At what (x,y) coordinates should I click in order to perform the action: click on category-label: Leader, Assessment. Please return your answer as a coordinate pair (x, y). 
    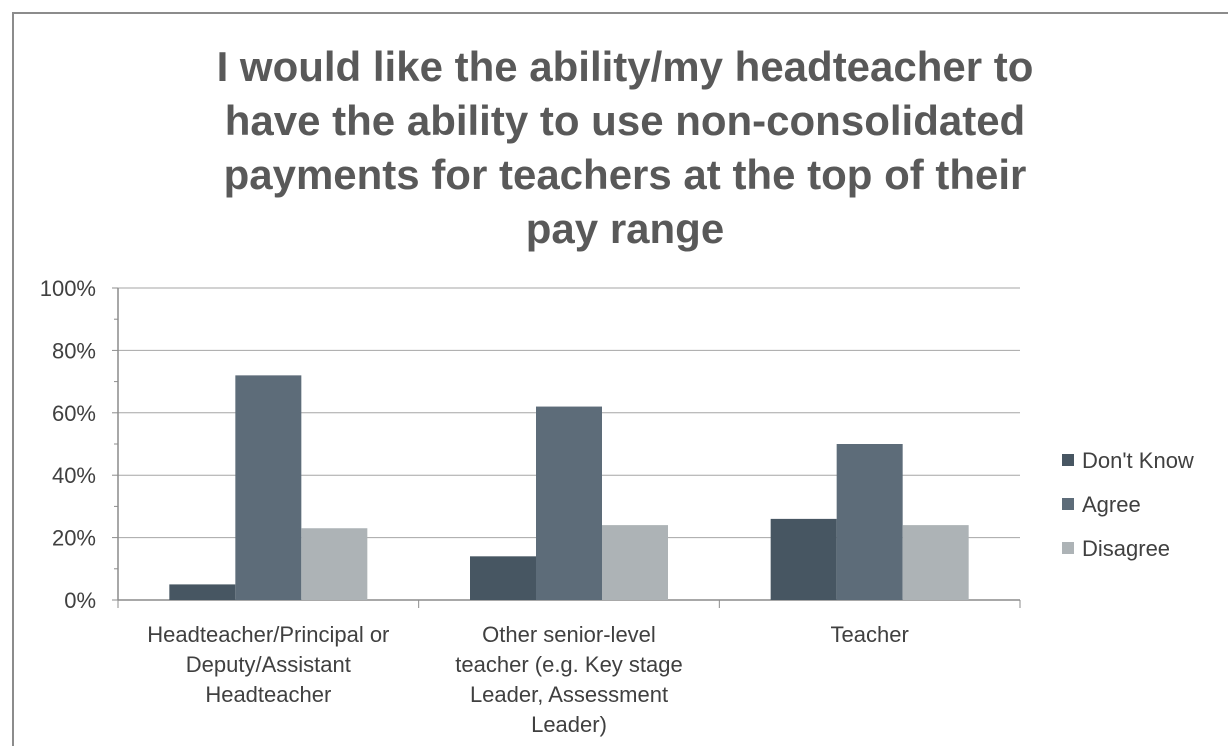
    Looking at the image, I should click on (569, 694).